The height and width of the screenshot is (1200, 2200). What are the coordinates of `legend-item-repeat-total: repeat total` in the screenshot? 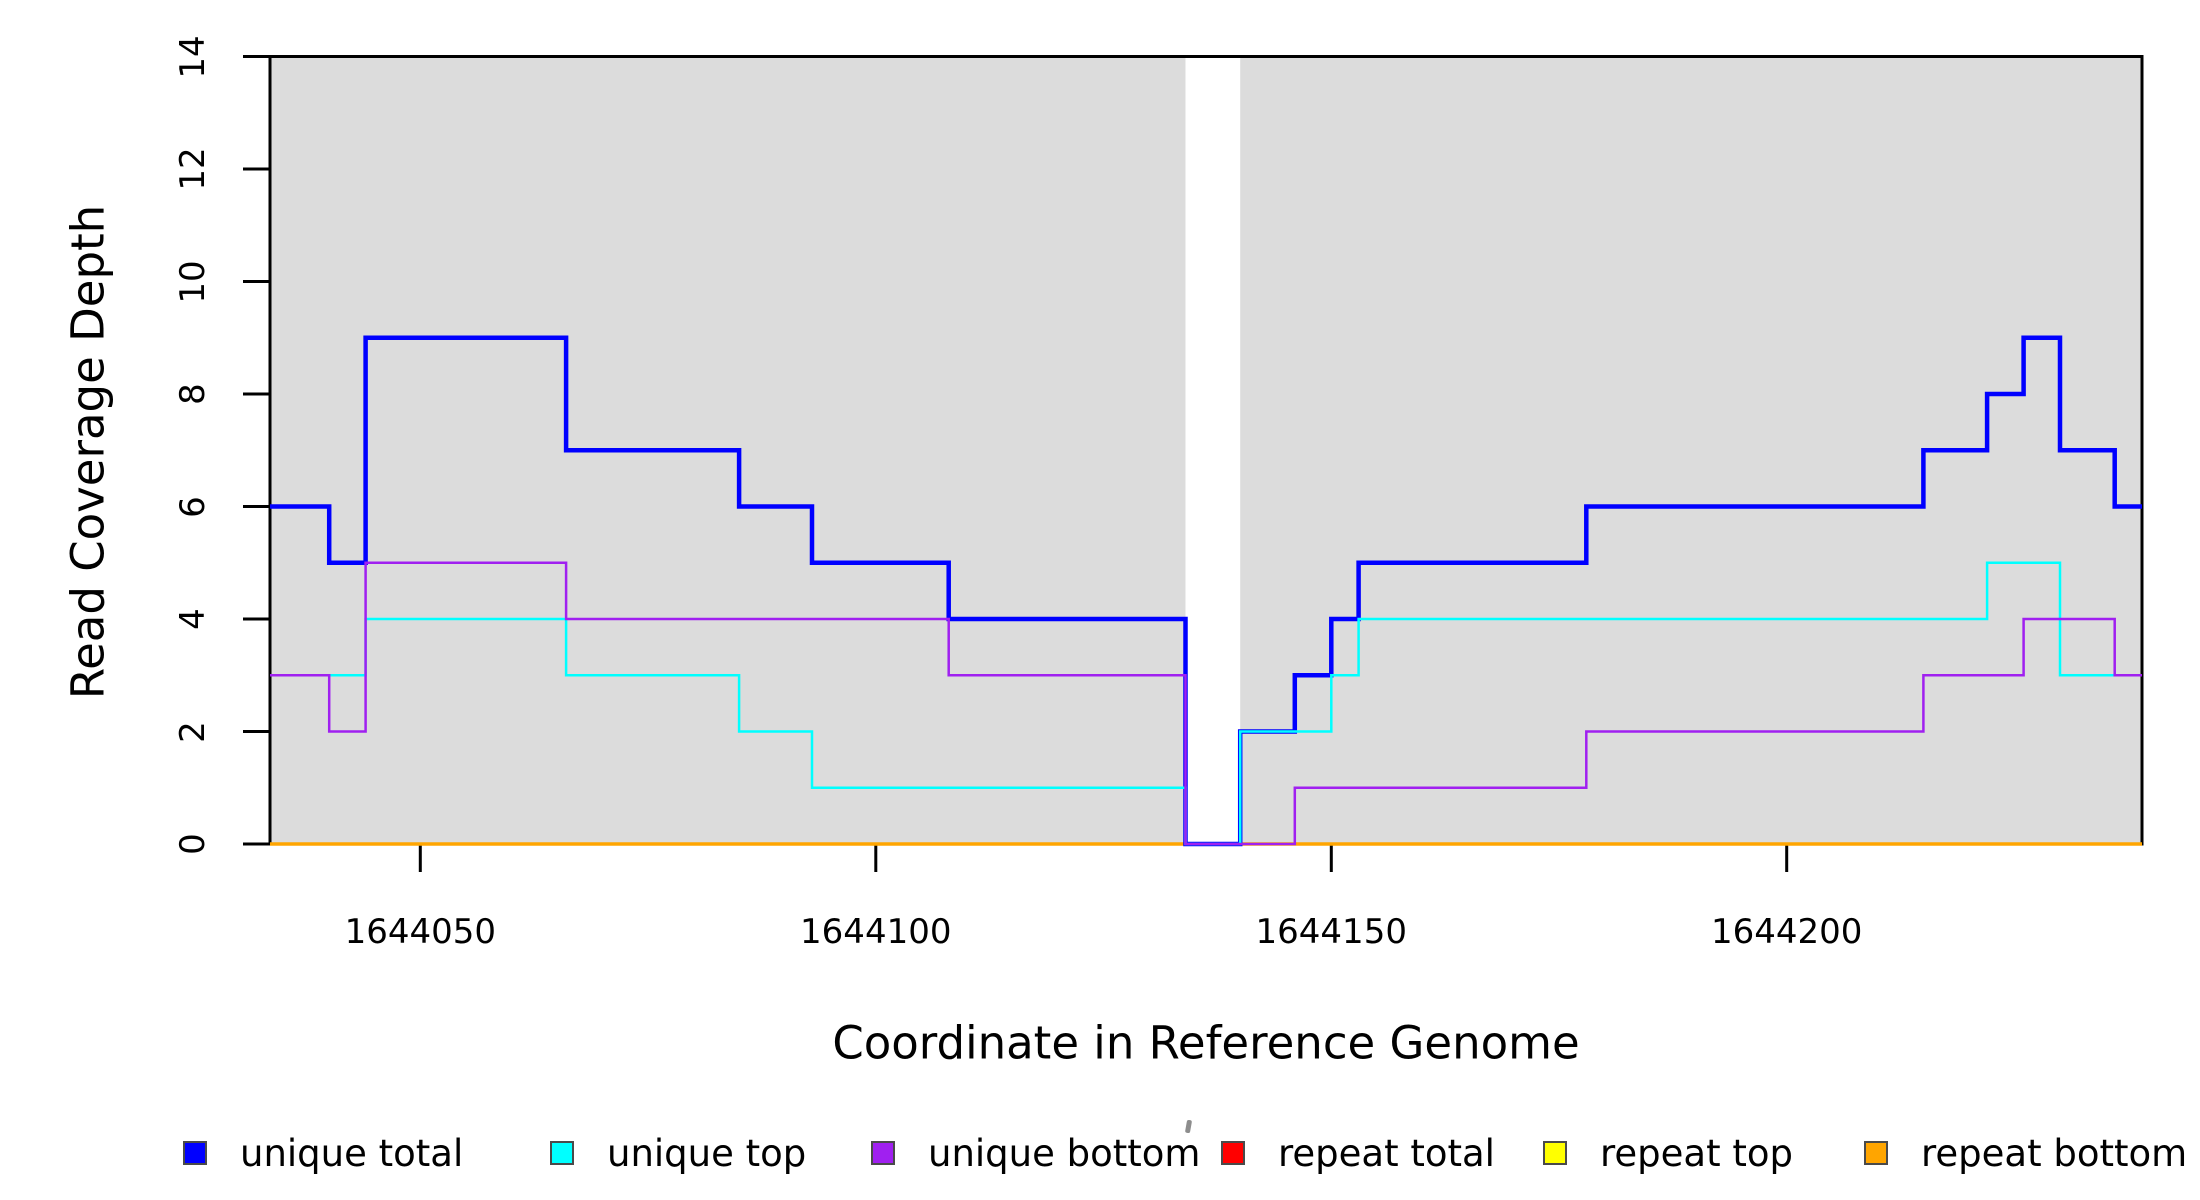 It's located at (1358, 1153).